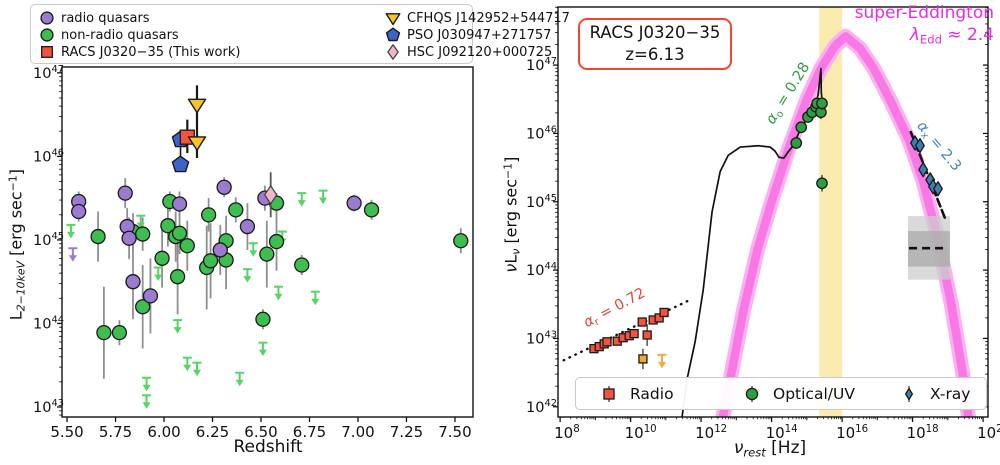  Describe the element at coordinates (655, 32) in the screenshot. I see `sed-source-name: RACS J0320−35` at that location.